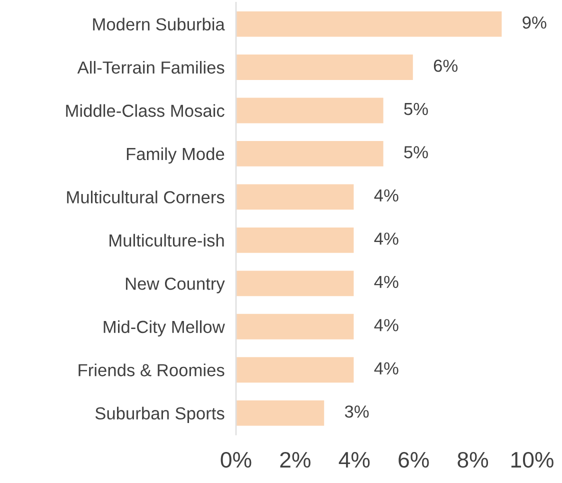 The image size is (562, 483). What do you see at coordinates (413, 460) in the screenshot?
I see `x-tick-label: 6%` at bounding box center [413, 460].